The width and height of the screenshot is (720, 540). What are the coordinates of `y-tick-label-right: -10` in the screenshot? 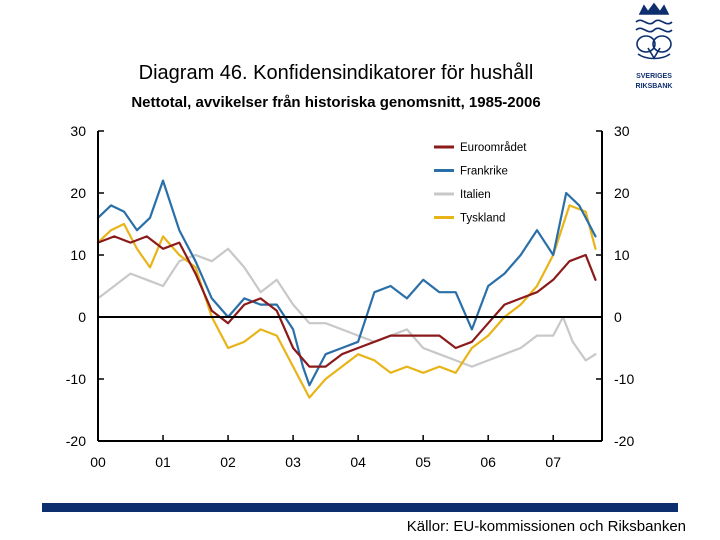 It's located at (624, 379).